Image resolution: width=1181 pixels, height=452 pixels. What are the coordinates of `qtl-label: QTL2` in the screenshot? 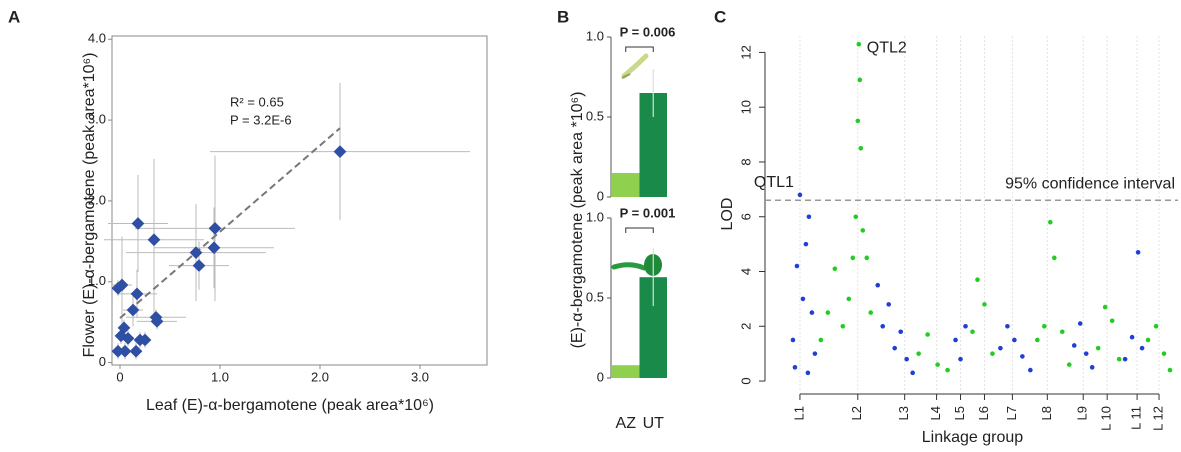 It's located at (887, 47).